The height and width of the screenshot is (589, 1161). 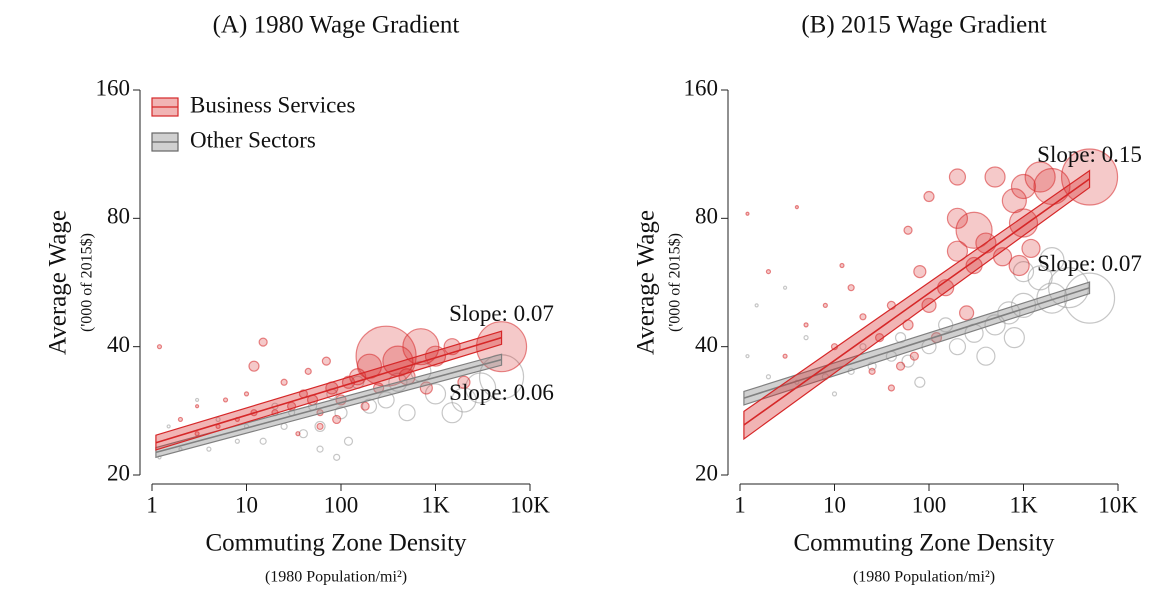 What do you see at coordinates (530, 504) in the screenshot?
I see `x-tick-label: 10K` at bounding box center [530, 504].